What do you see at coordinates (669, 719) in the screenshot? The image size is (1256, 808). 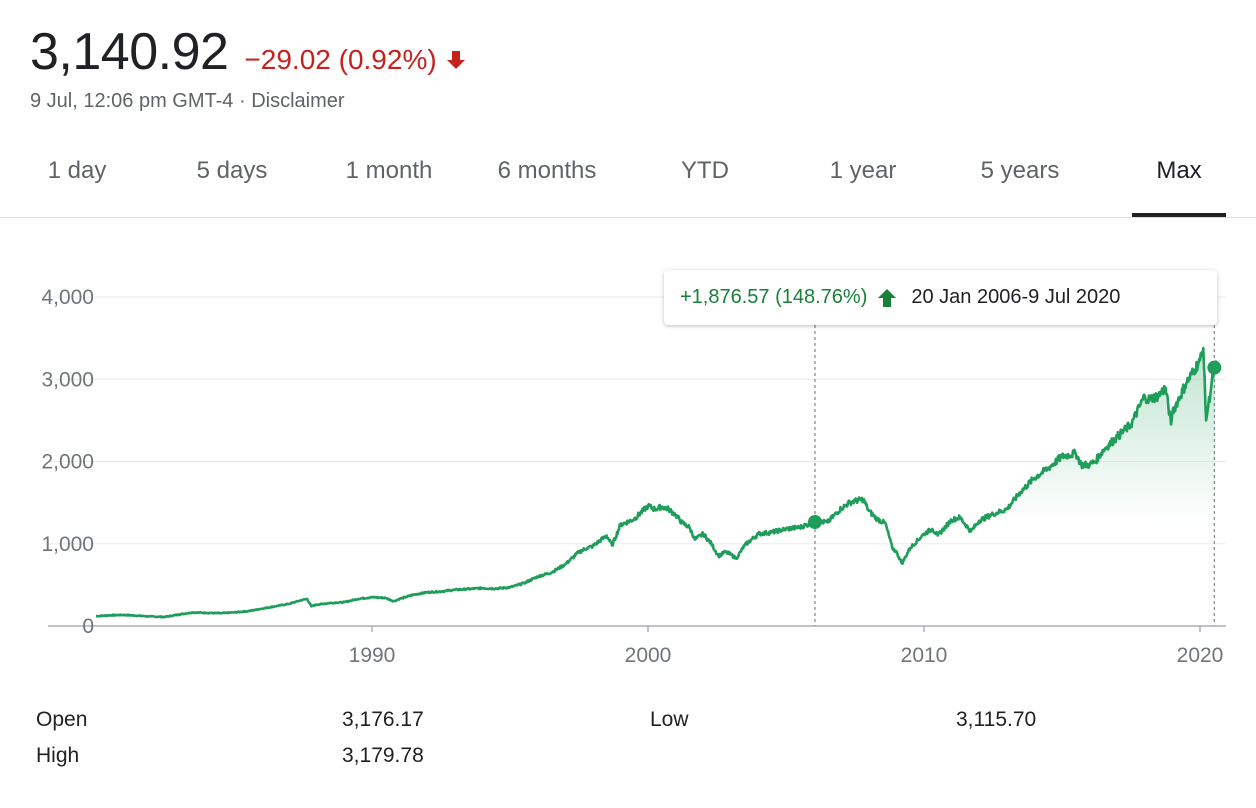 I see `low-label: Low` at bounding box center [669, 719].